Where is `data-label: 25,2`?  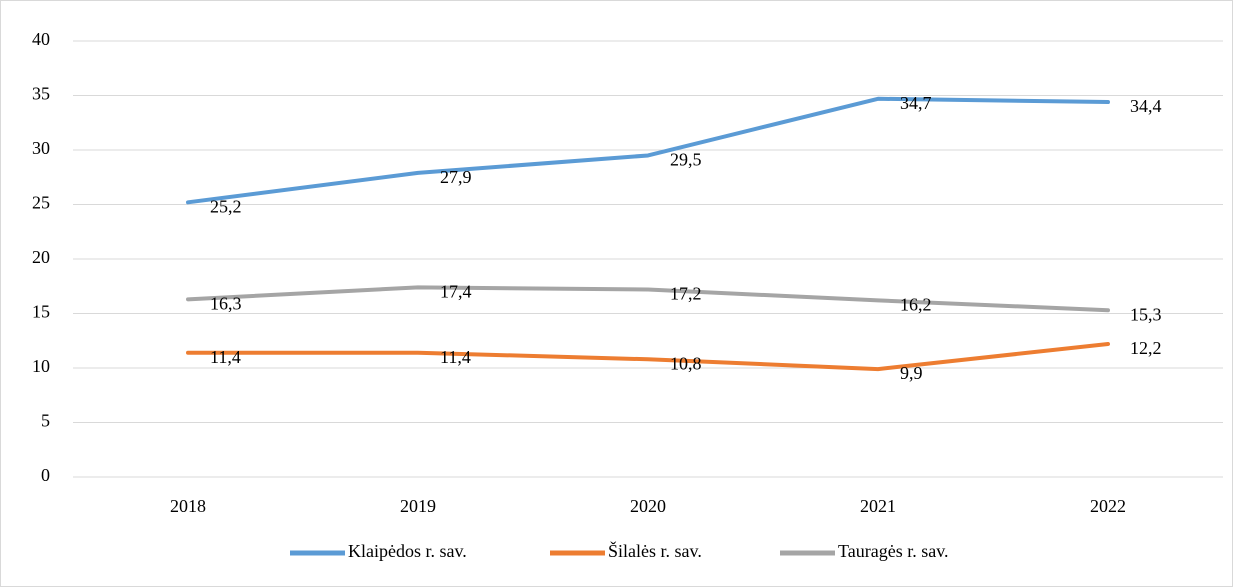 data-label: 25,2 is located at coordinates (226, 206).